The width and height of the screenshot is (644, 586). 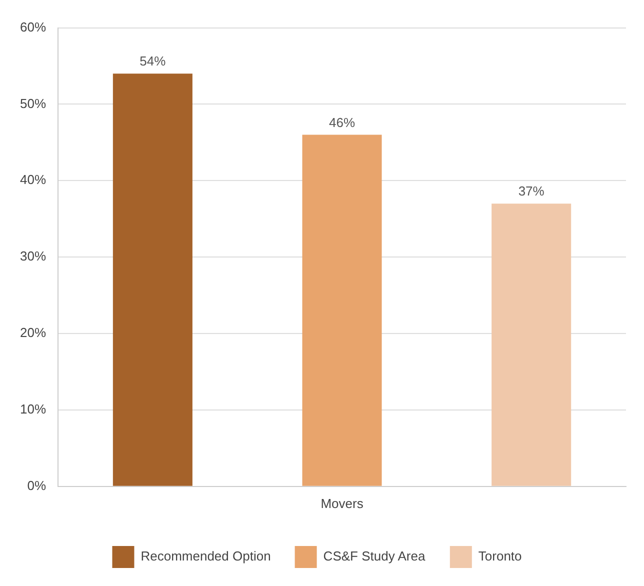 I want to click on data-label: 46%, so click(x=342, y=122).